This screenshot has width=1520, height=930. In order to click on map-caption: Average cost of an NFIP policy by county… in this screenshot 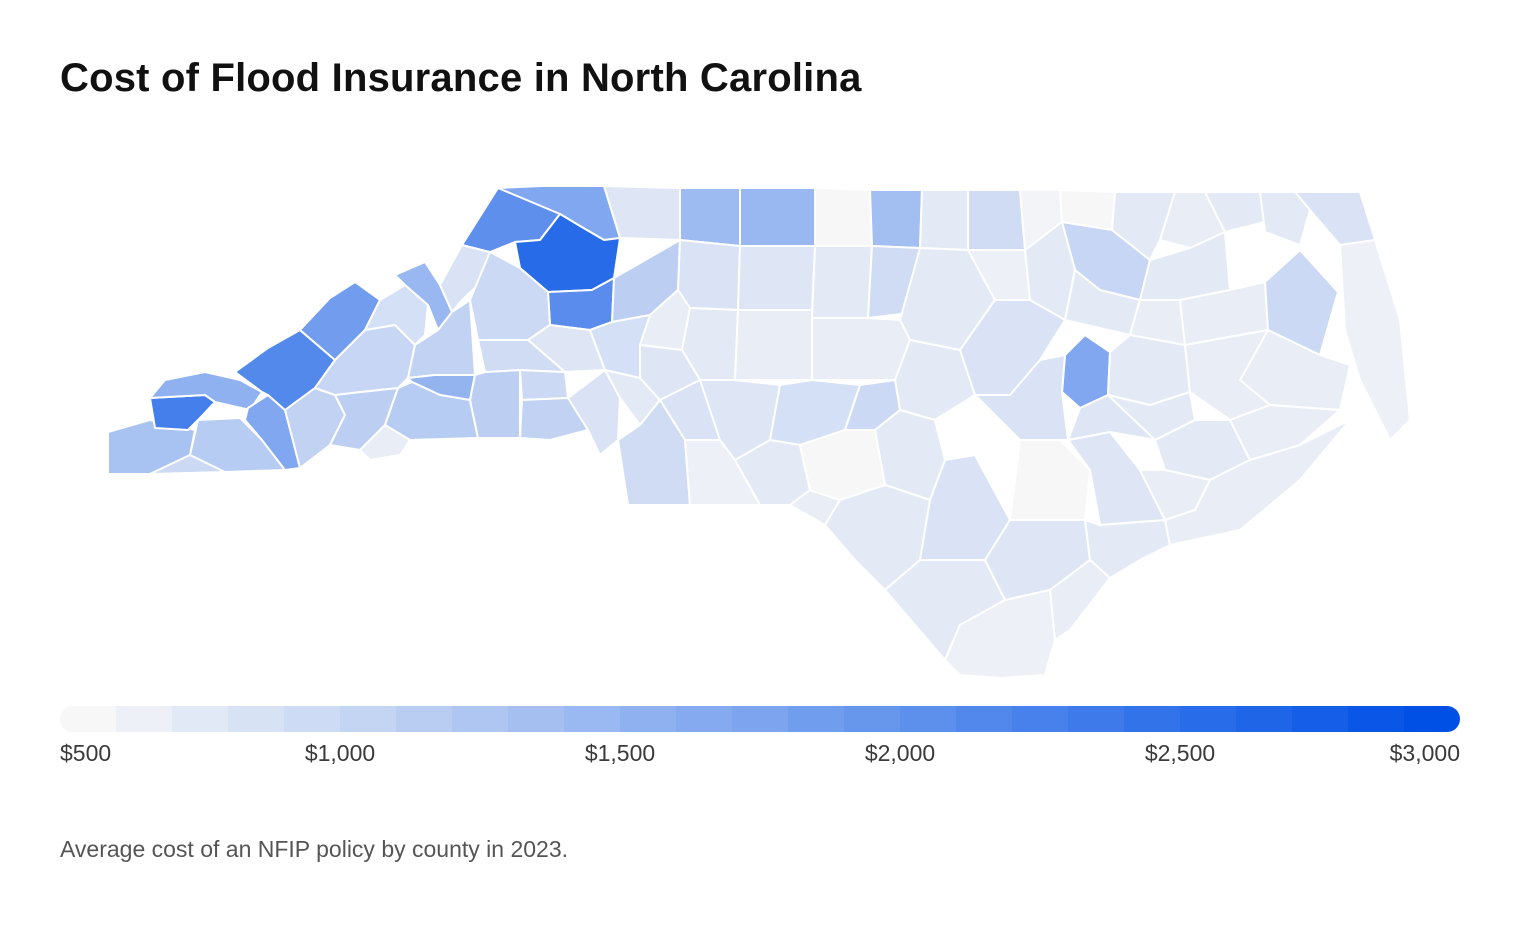, I will do `click(314, 849)`.